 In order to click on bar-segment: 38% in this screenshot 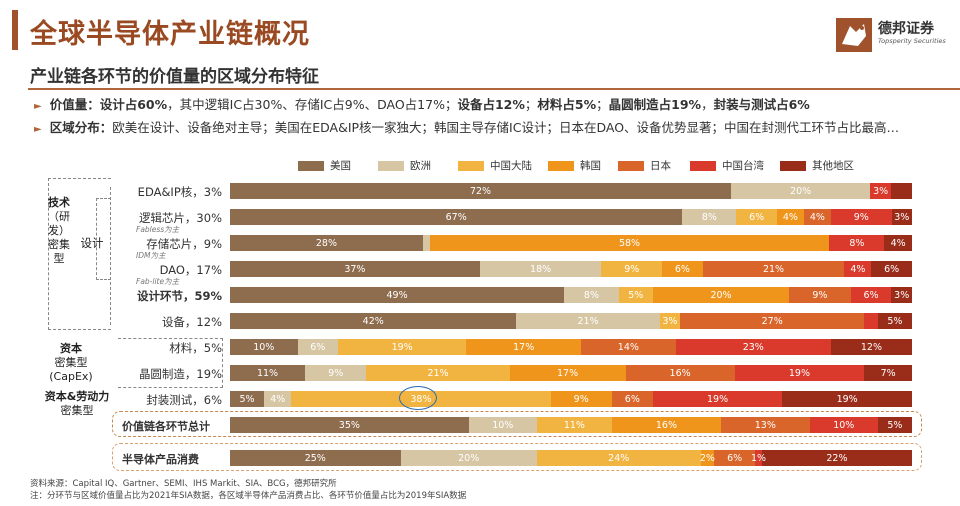, I will do `click(421, 399)`.